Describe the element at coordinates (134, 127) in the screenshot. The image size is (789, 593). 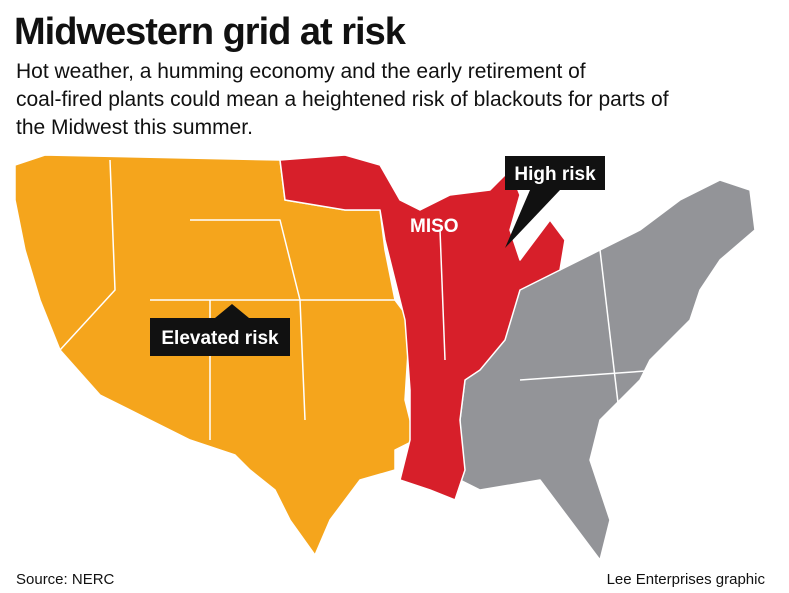
I see `subtitle-line: the Midwest this summer.` at that location.